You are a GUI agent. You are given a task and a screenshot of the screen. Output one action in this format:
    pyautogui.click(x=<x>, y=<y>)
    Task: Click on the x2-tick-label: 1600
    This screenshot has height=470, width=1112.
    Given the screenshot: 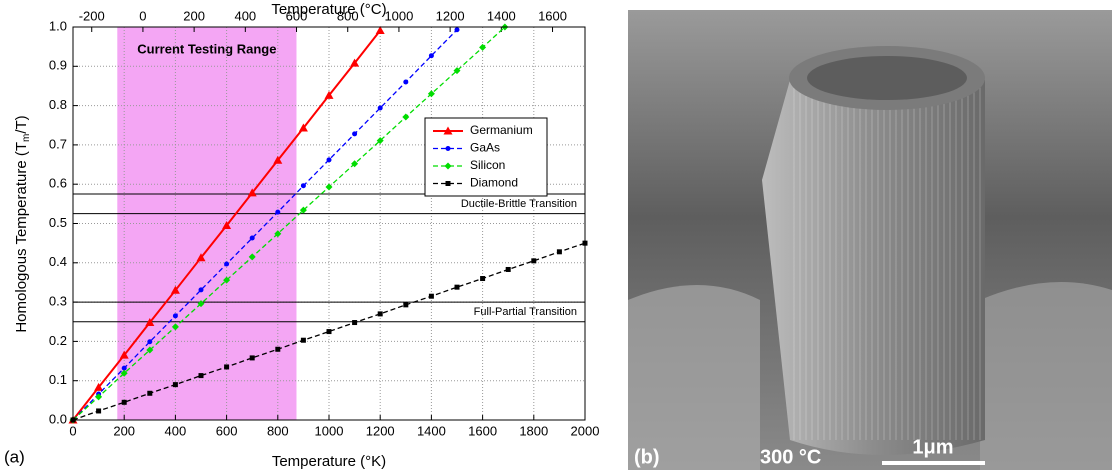 What is the action you would take?
    pyautogui.click(x=552, y=15)
    